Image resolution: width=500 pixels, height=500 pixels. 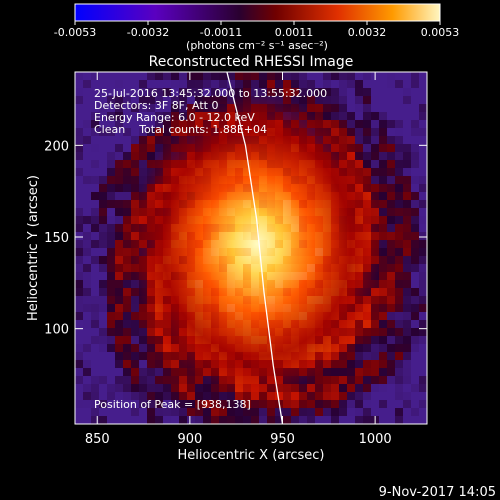 What do you see at coordinates (180, 129) in the screenshot?
I see `annotation-clean-counts: Clean Total counts: 1.88E+04` at bounding box center [180, 129].